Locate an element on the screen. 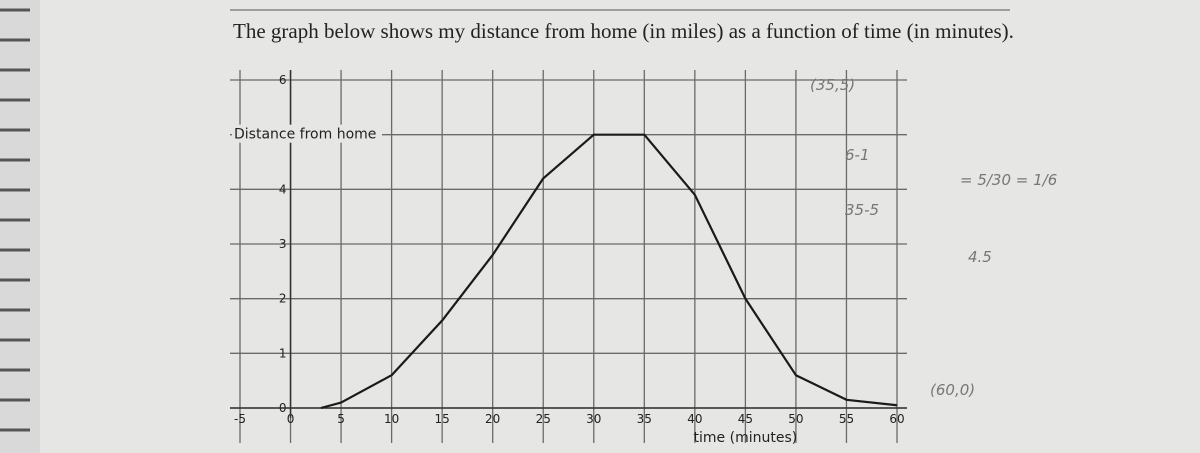  handwritten-note: (35,5) is located at coordinates (832, 85).